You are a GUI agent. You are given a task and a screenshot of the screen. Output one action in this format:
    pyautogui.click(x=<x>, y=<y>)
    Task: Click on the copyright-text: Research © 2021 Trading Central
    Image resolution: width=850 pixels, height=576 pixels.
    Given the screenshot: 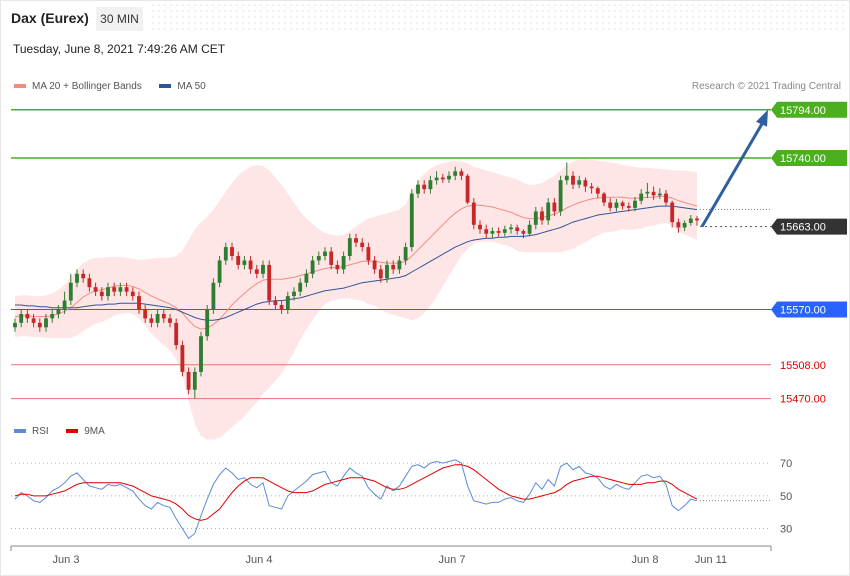 What is the action you would take?
    pyautogui.click(x=766, y=86)
    